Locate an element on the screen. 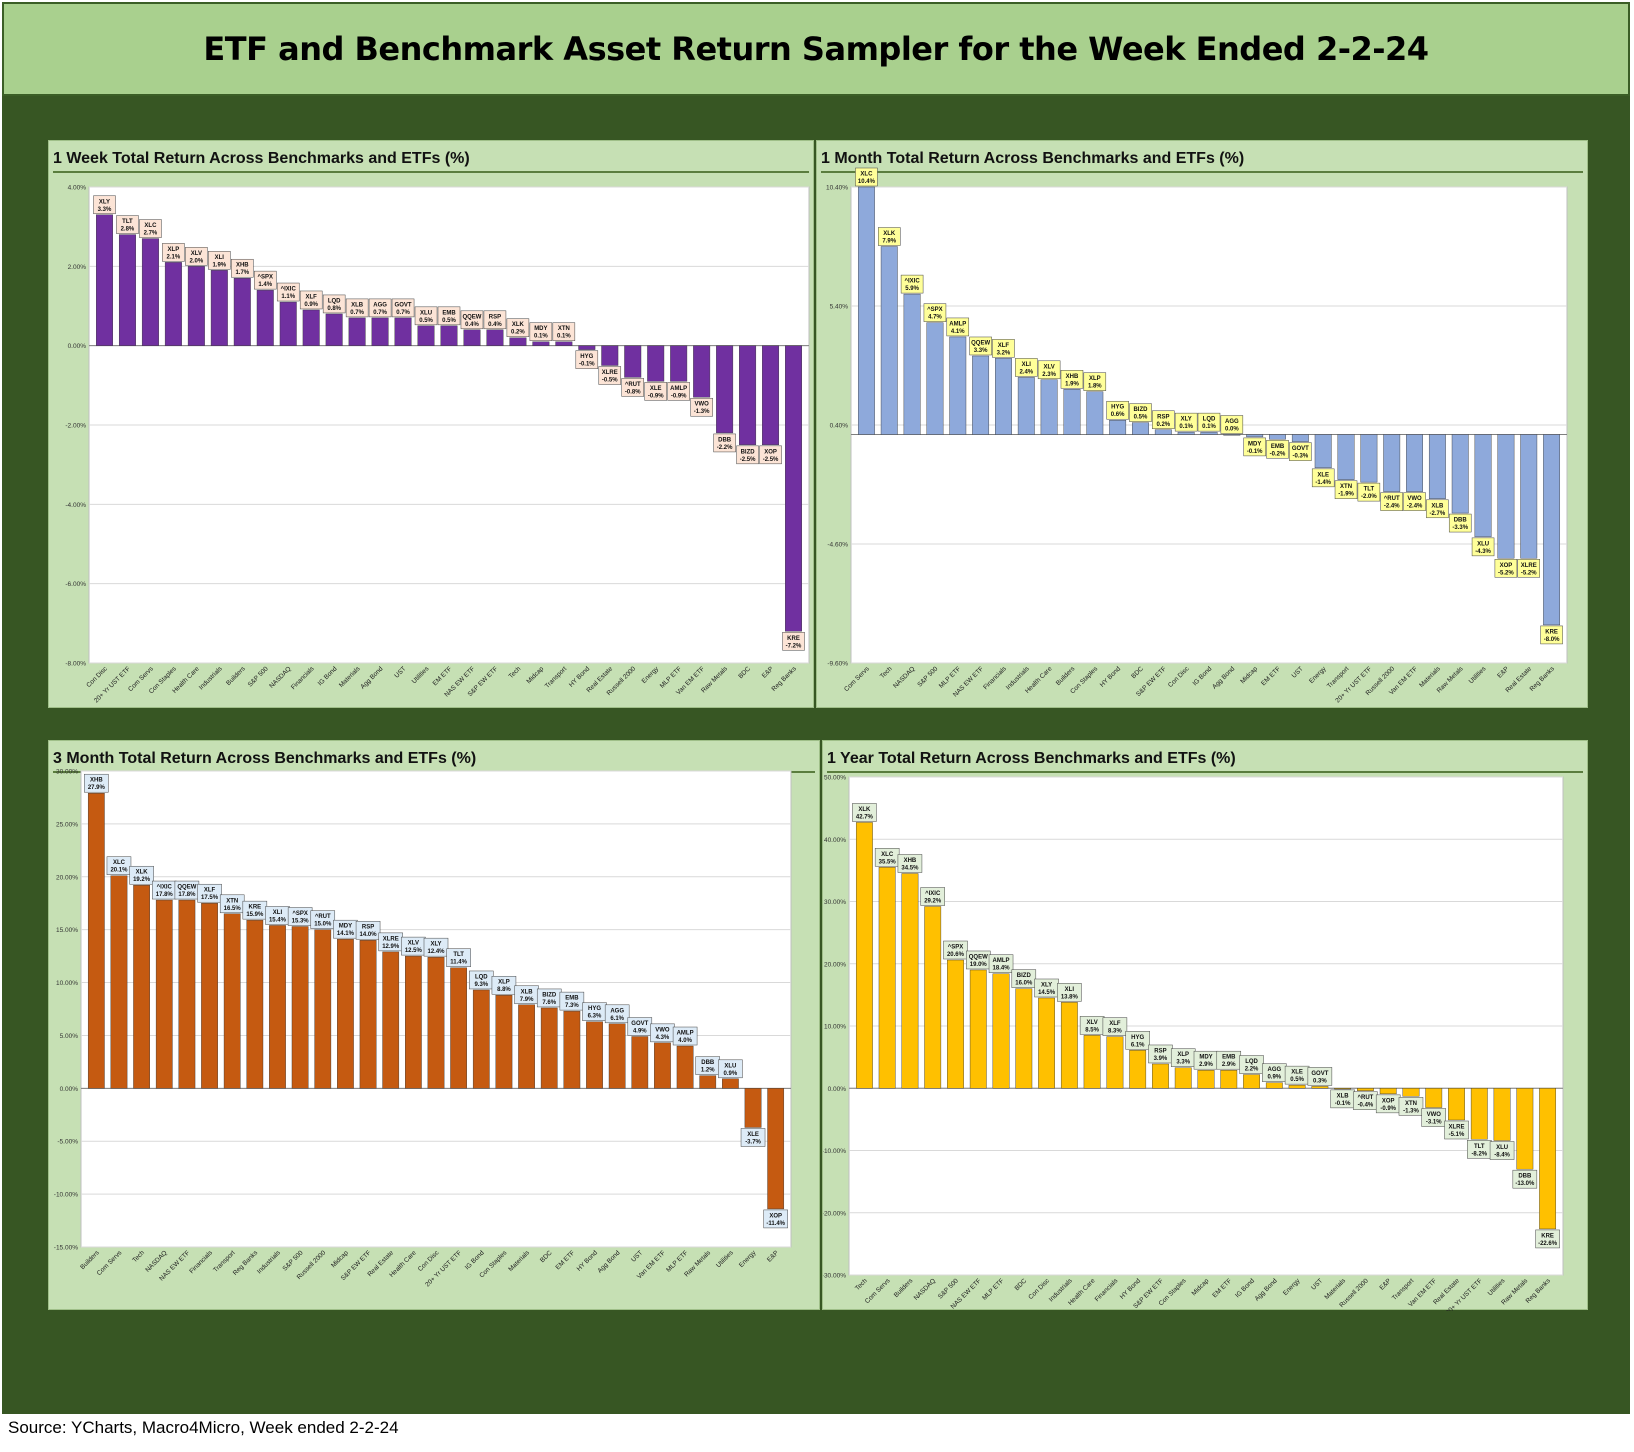 The image size is (1634, 1452). year-ticker-label: VWO is located at coordinates (1434, 1115).